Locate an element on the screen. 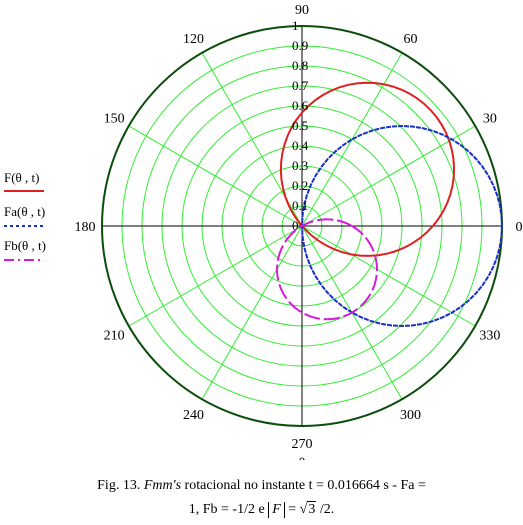  angle-tick-label: 30 is located at coordinates (490, 119).